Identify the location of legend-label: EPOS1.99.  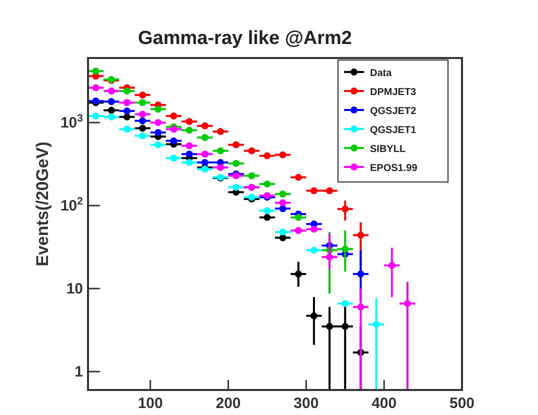
(394, 168).